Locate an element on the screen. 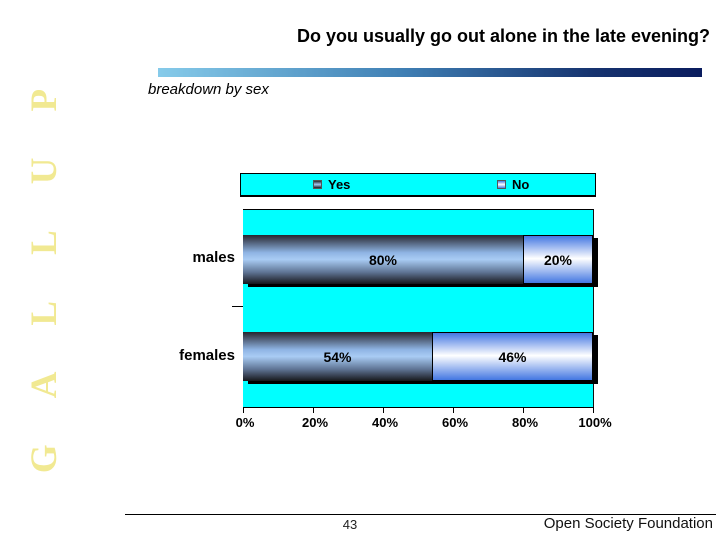 Image resolution: width=720 pixels, height=540 pixels. gallup-watermark: GALLUP is located at coordinates (44, 258).